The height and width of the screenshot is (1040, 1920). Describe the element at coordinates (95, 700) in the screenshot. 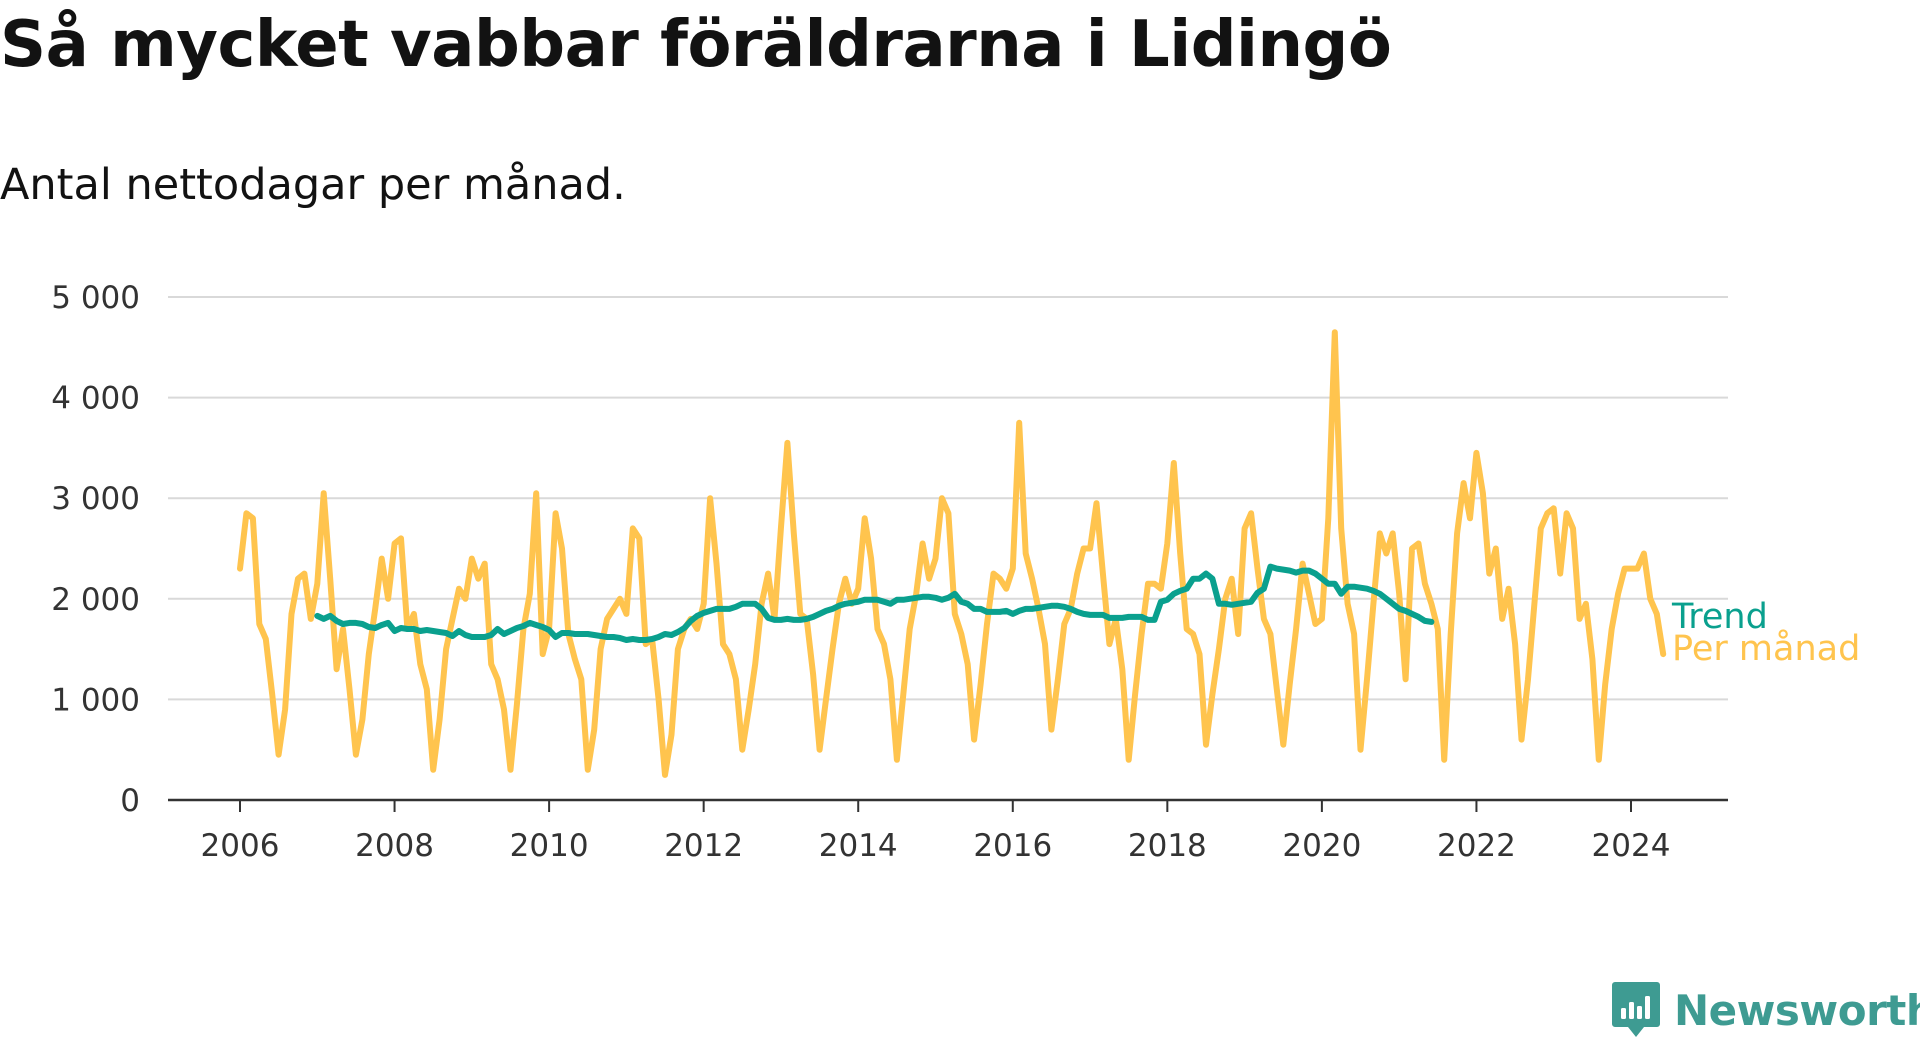

I see `y-tick-label: 1 000` at that location.